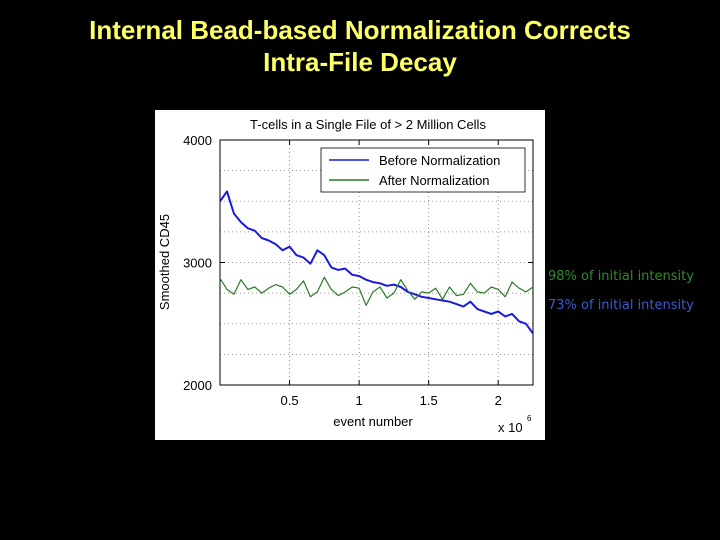  I want to click on series-line-after-normalization, so click(376, 291).